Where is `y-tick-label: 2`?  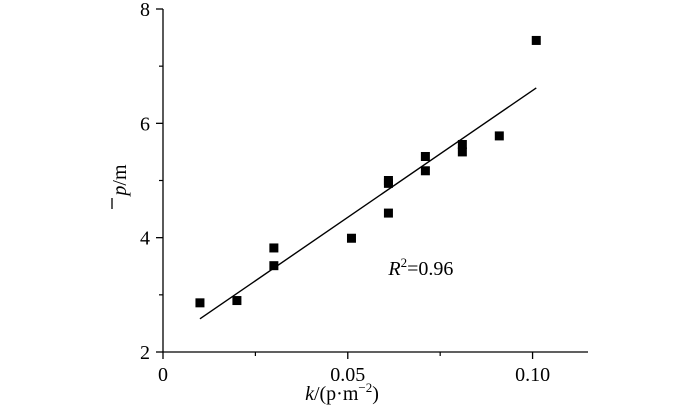
y-tick-label: 2 is located at coordinates (145, 353).